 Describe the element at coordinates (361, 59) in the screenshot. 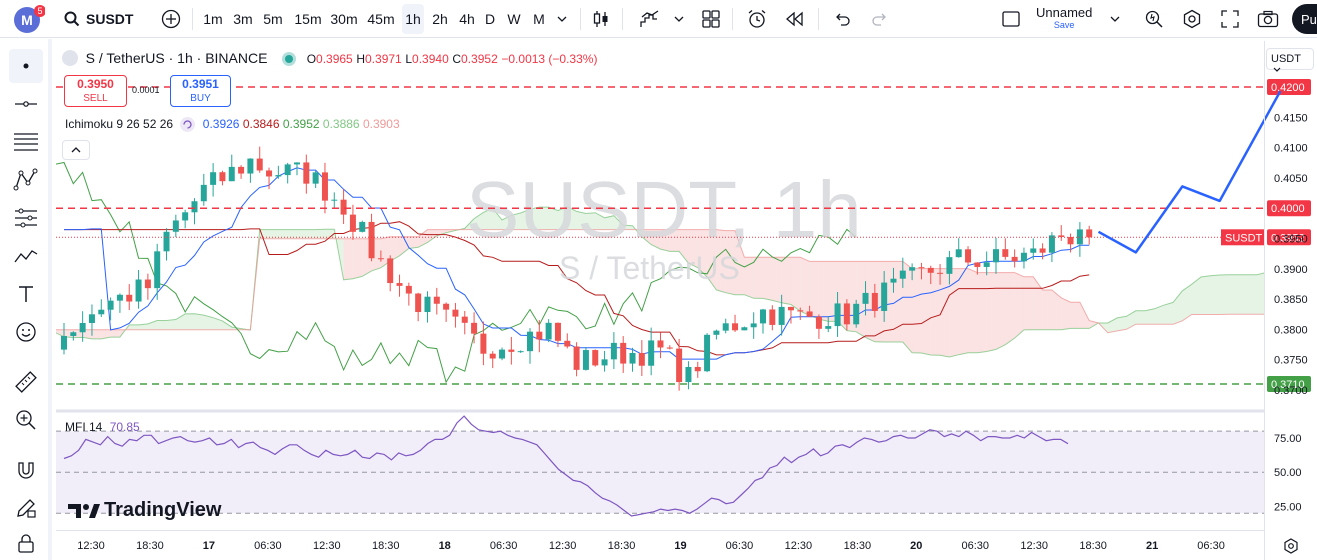

I see `high-label: H` at that location.